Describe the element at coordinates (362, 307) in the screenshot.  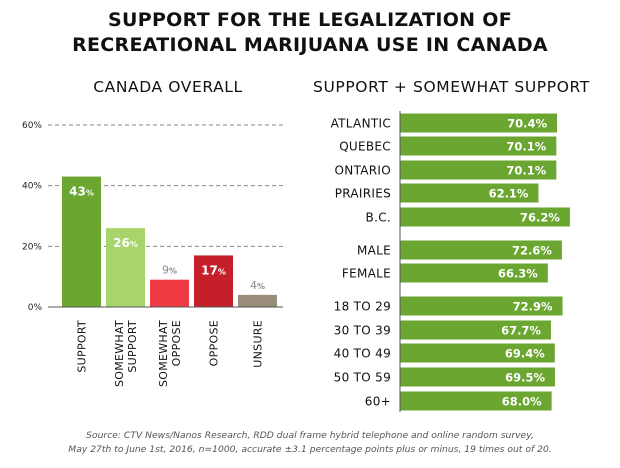
I see `category-label: 18 TO 29` at that location.